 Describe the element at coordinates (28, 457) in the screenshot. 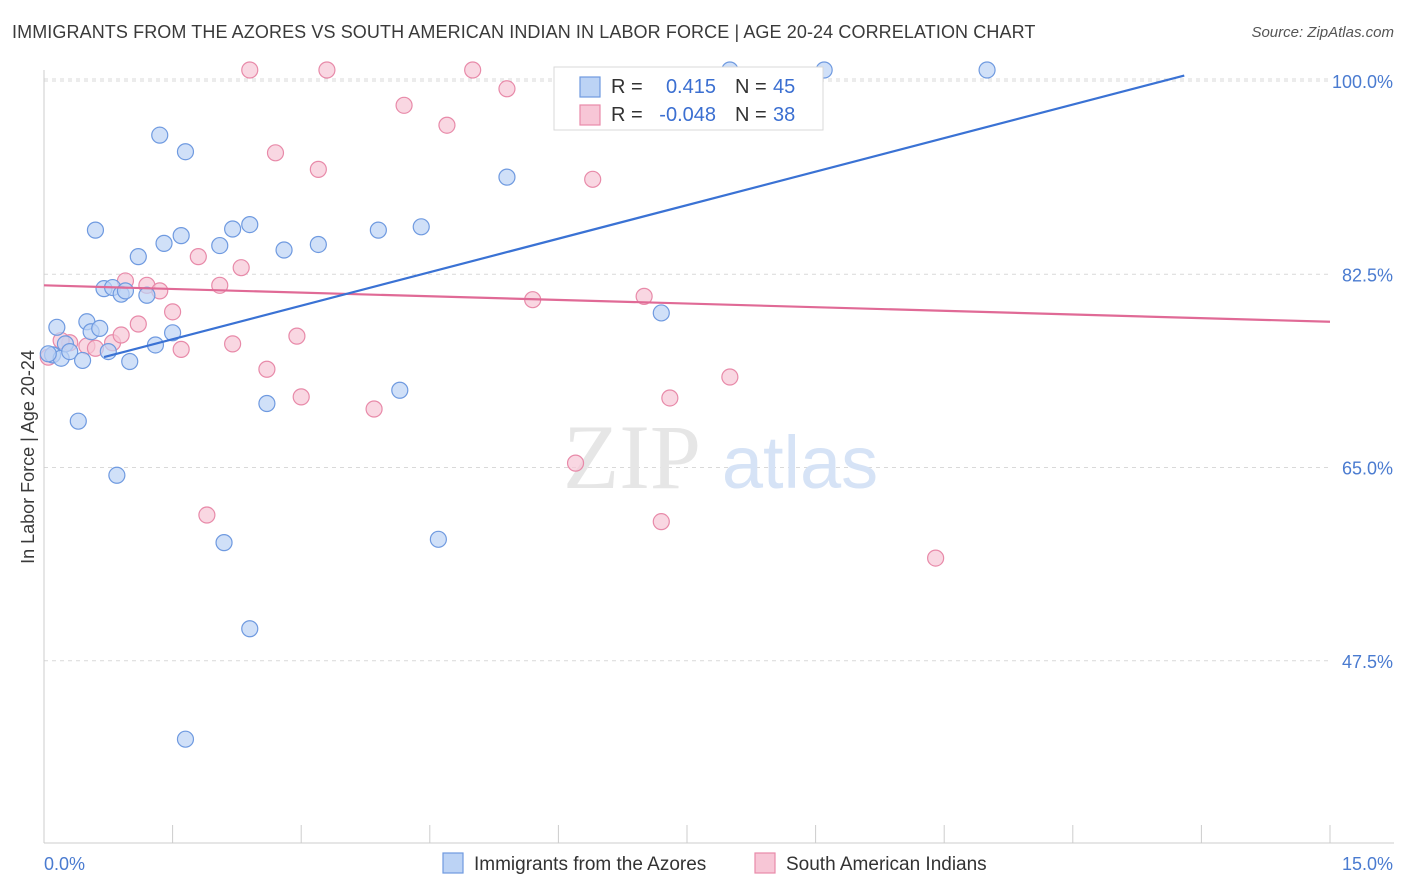

I see `y-axis-label: In Labor Force | Age 20-24` at that location.